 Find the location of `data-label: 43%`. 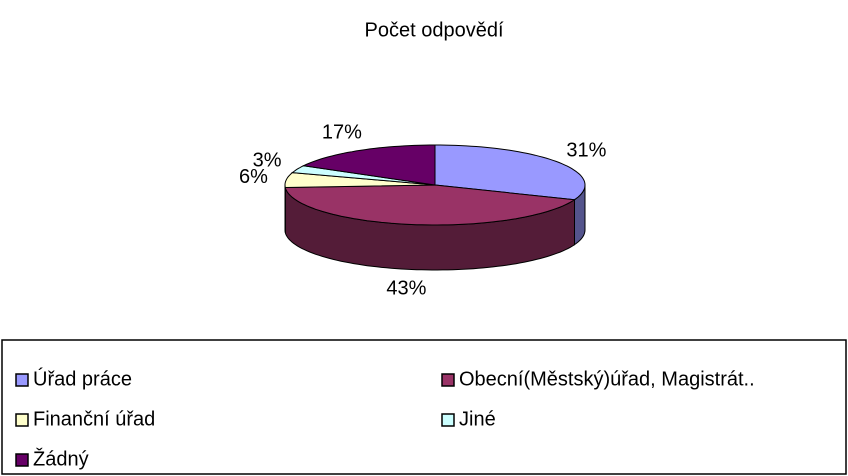

data-label: 43% is located at coordinates (406, 289).